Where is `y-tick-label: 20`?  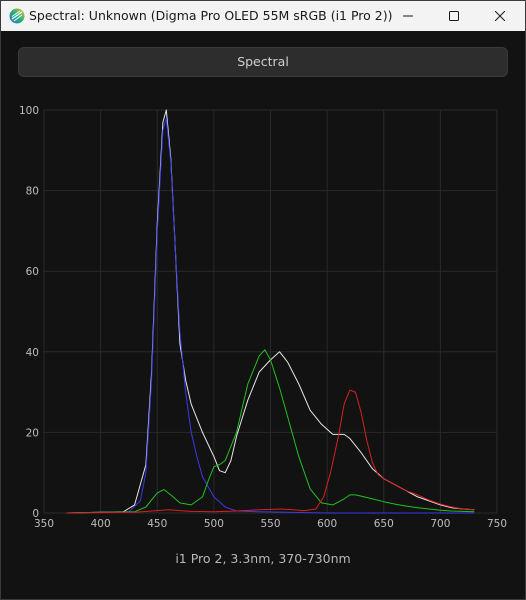
y-tick-label: 20 is located at coordinates (32, 433).